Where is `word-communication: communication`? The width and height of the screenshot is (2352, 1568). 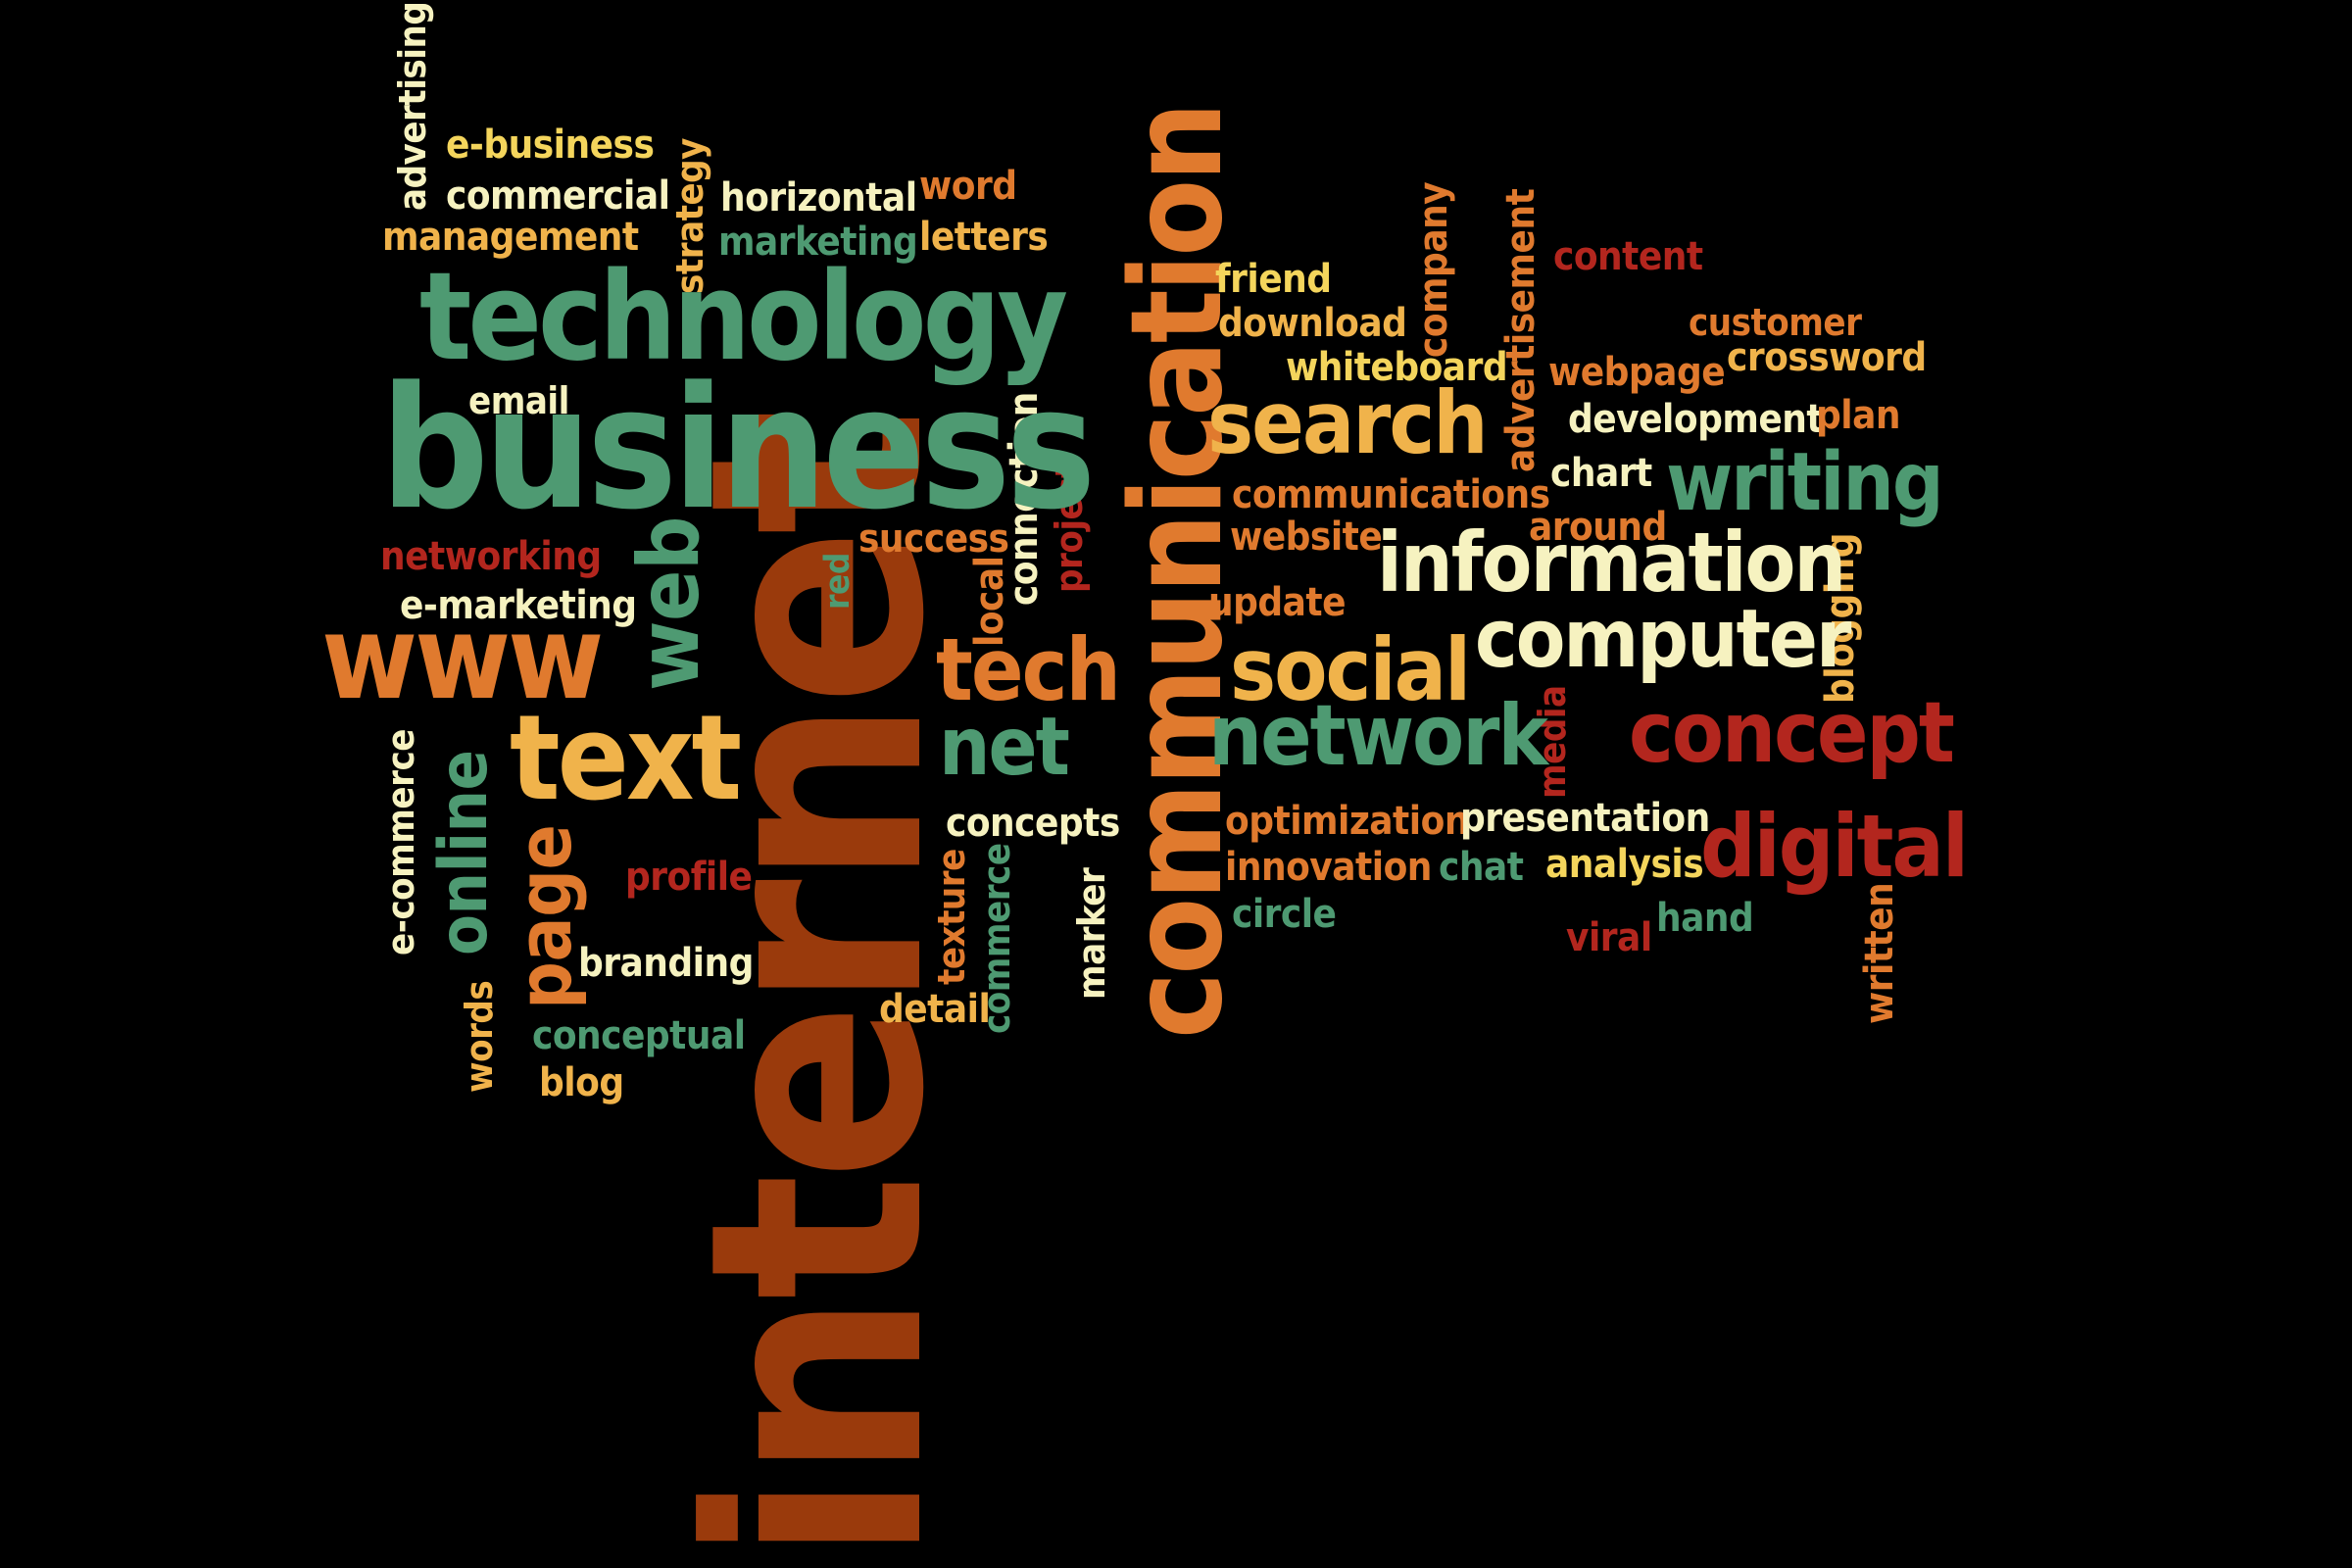
word-communication: communication is located at coordinates (1177, 571).